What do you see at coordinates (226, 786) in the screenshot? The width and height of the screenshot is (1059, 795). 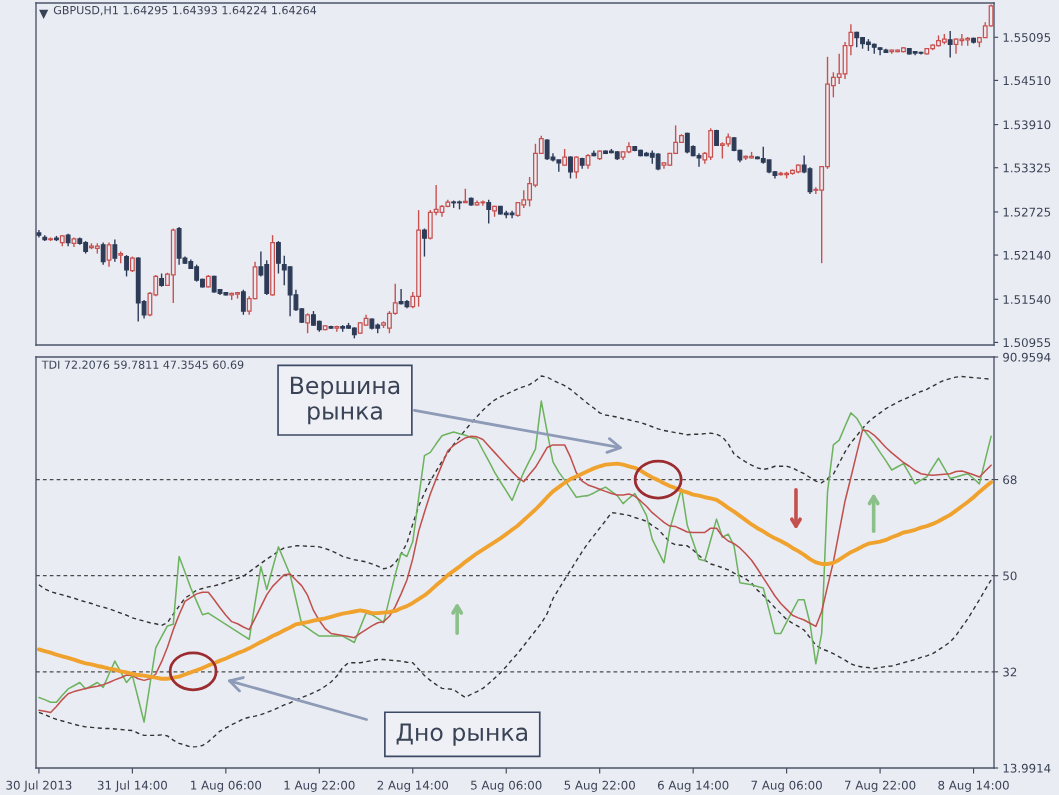 I see `x-tick-label: 1 Aug 06:00` at bounding box center [226, 786].